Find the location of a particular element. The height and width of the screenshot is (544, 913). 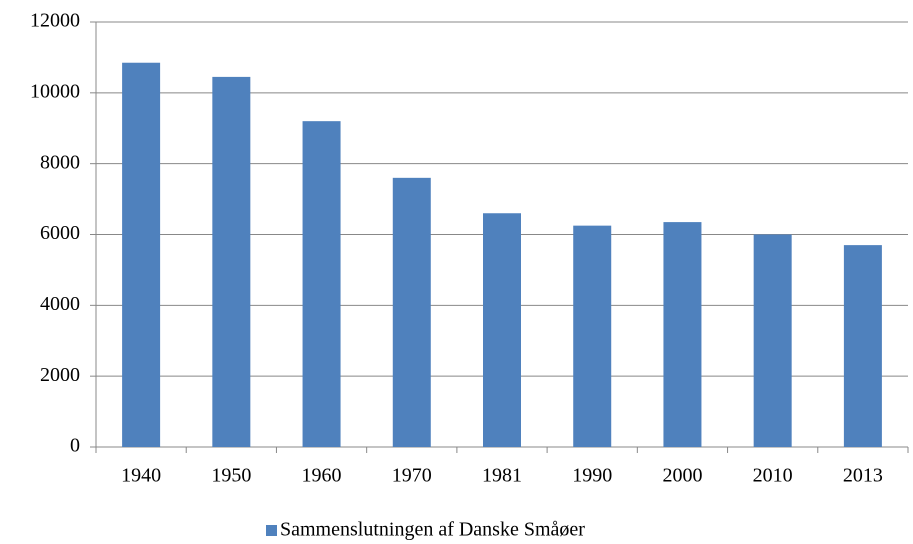

x-tick-label: 1981 is located at coordinates (502, 476).